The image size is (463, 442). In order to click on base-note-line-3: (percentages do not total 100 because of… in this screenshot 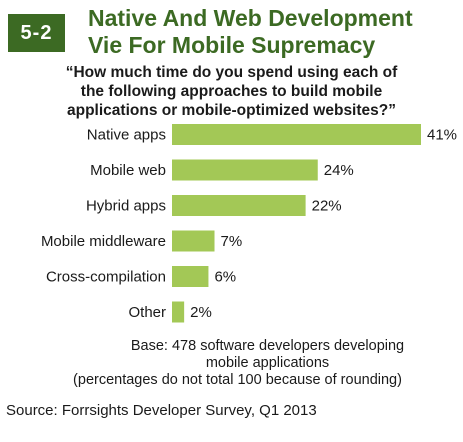, I will do `click(237, 380)`.